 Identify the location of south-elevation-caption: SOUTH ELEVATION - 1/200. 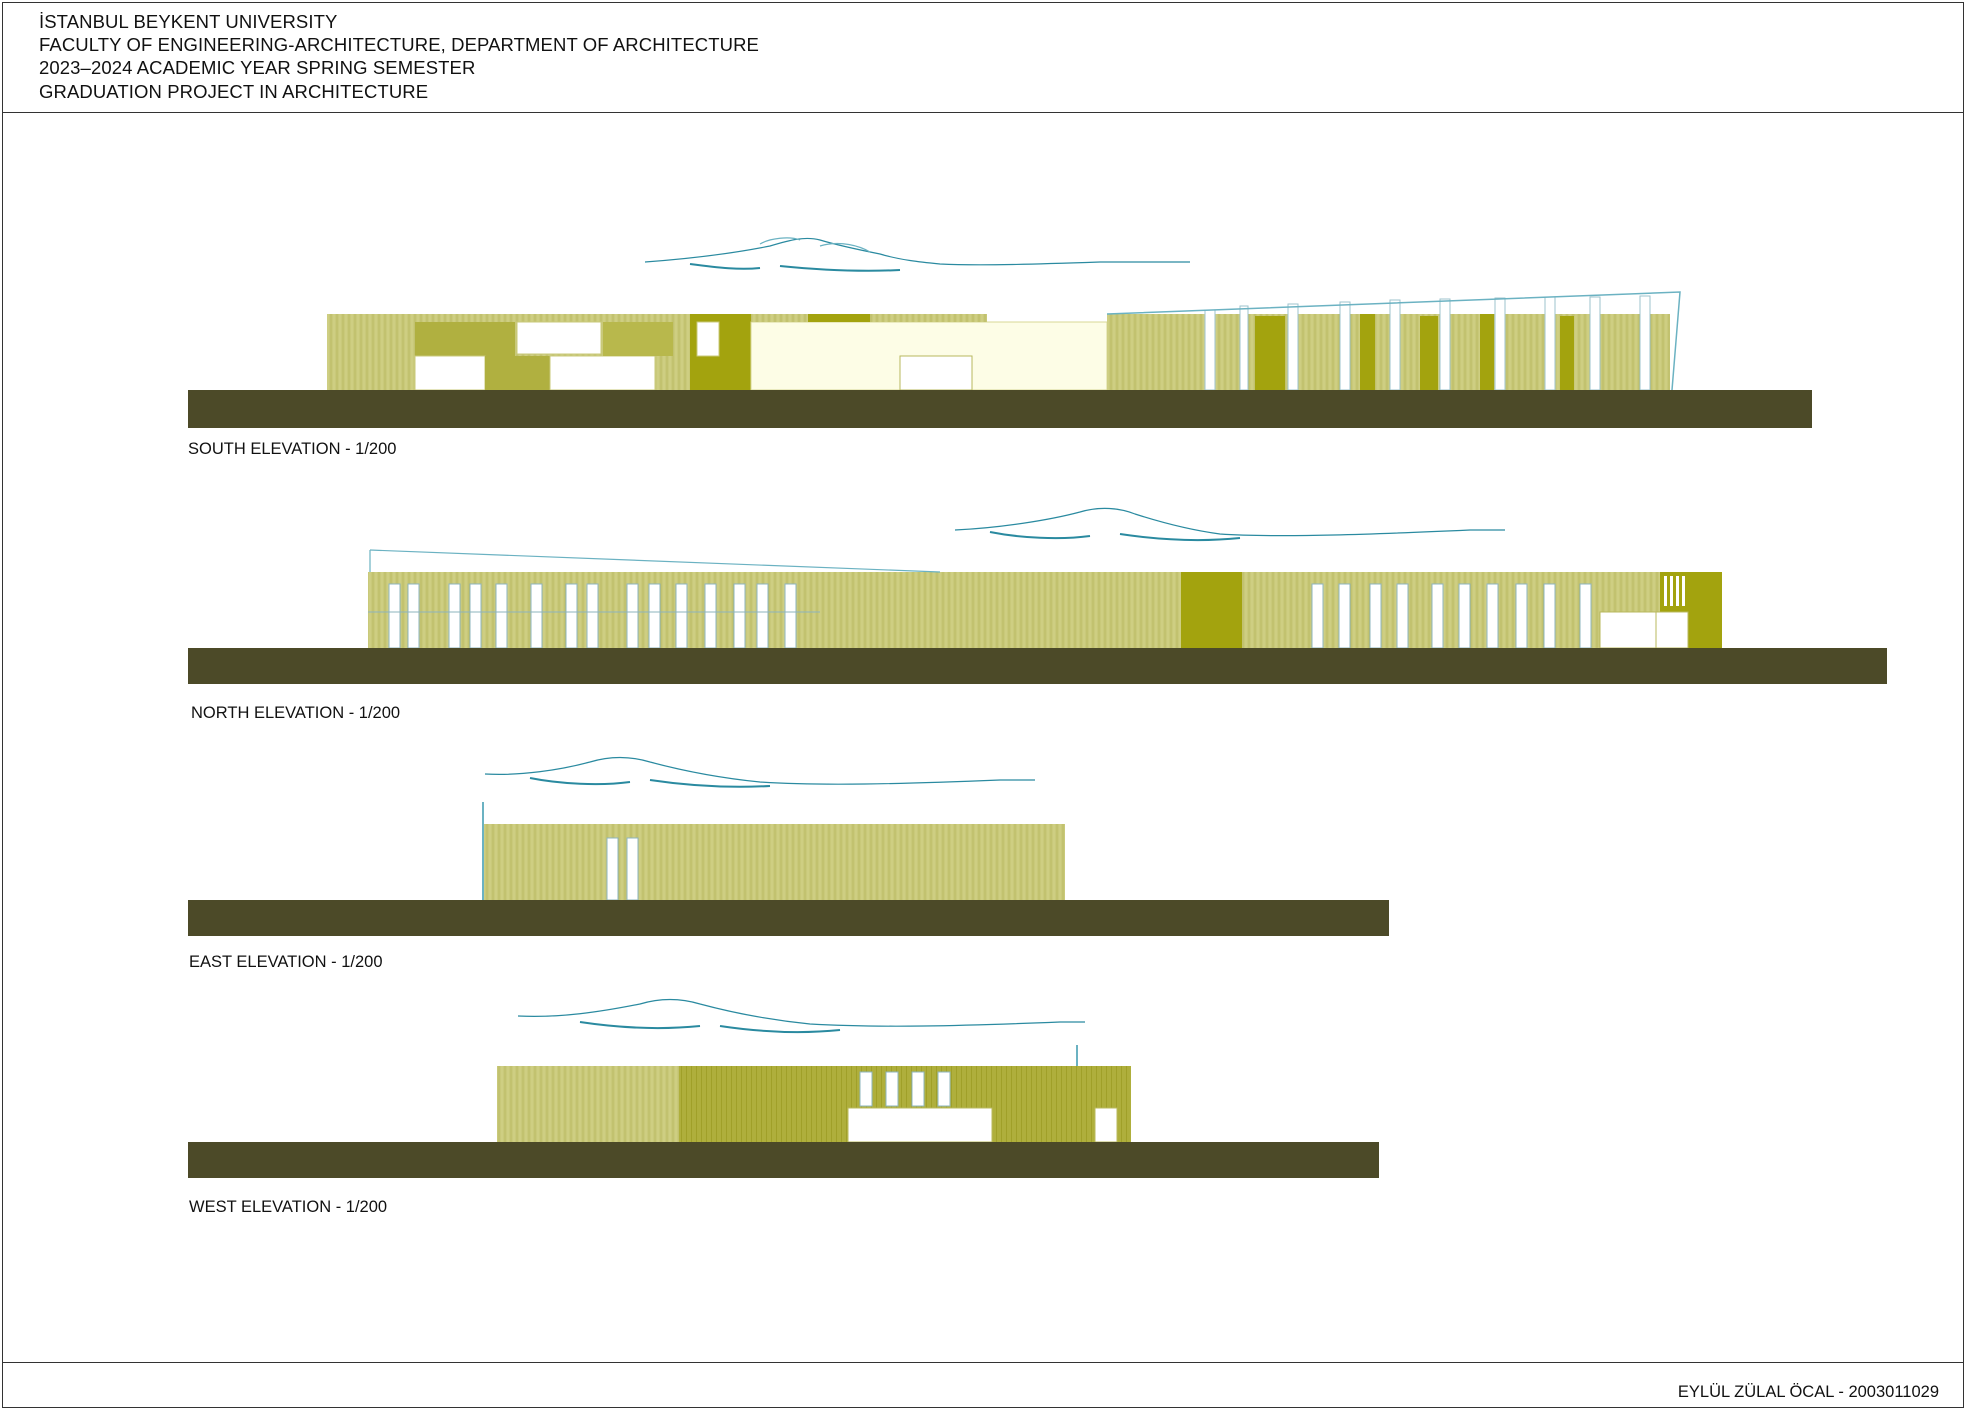
(292, 449).